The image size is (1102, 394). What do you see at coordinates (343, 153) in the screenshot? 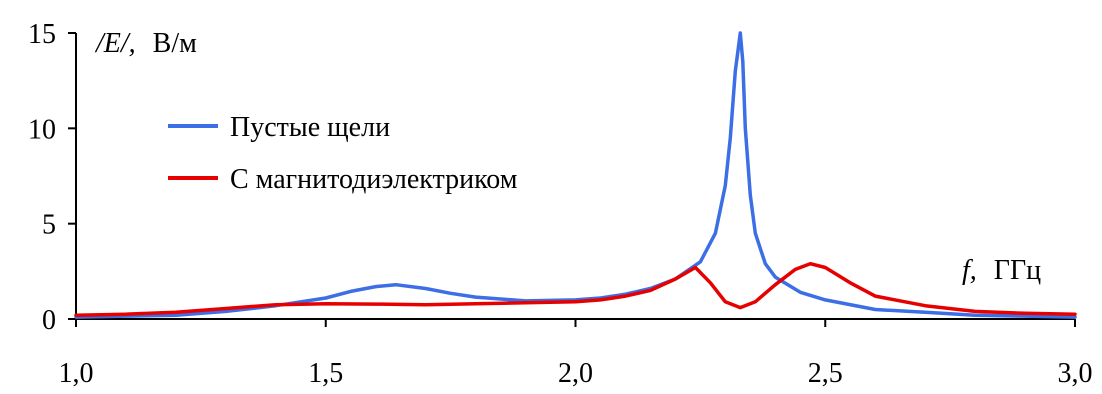
I see `legend: Пустые щели С магнитодиэлектриком` at bounding box center [343, 153].